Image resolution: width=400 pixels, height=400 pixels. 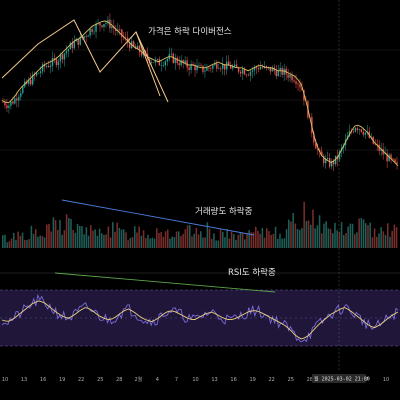 What do you see at coordinates (310, 380) in the screenshot?
I see `x-tick-label: 28` at bounding box center [310, 380].